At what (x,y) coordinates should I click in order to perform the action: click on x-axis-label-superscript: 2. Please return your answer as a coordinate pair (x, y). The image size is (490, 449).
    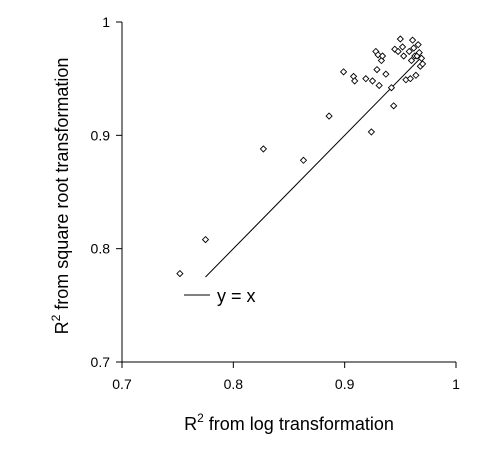
    Looking at the image, I should click on (200, 418).